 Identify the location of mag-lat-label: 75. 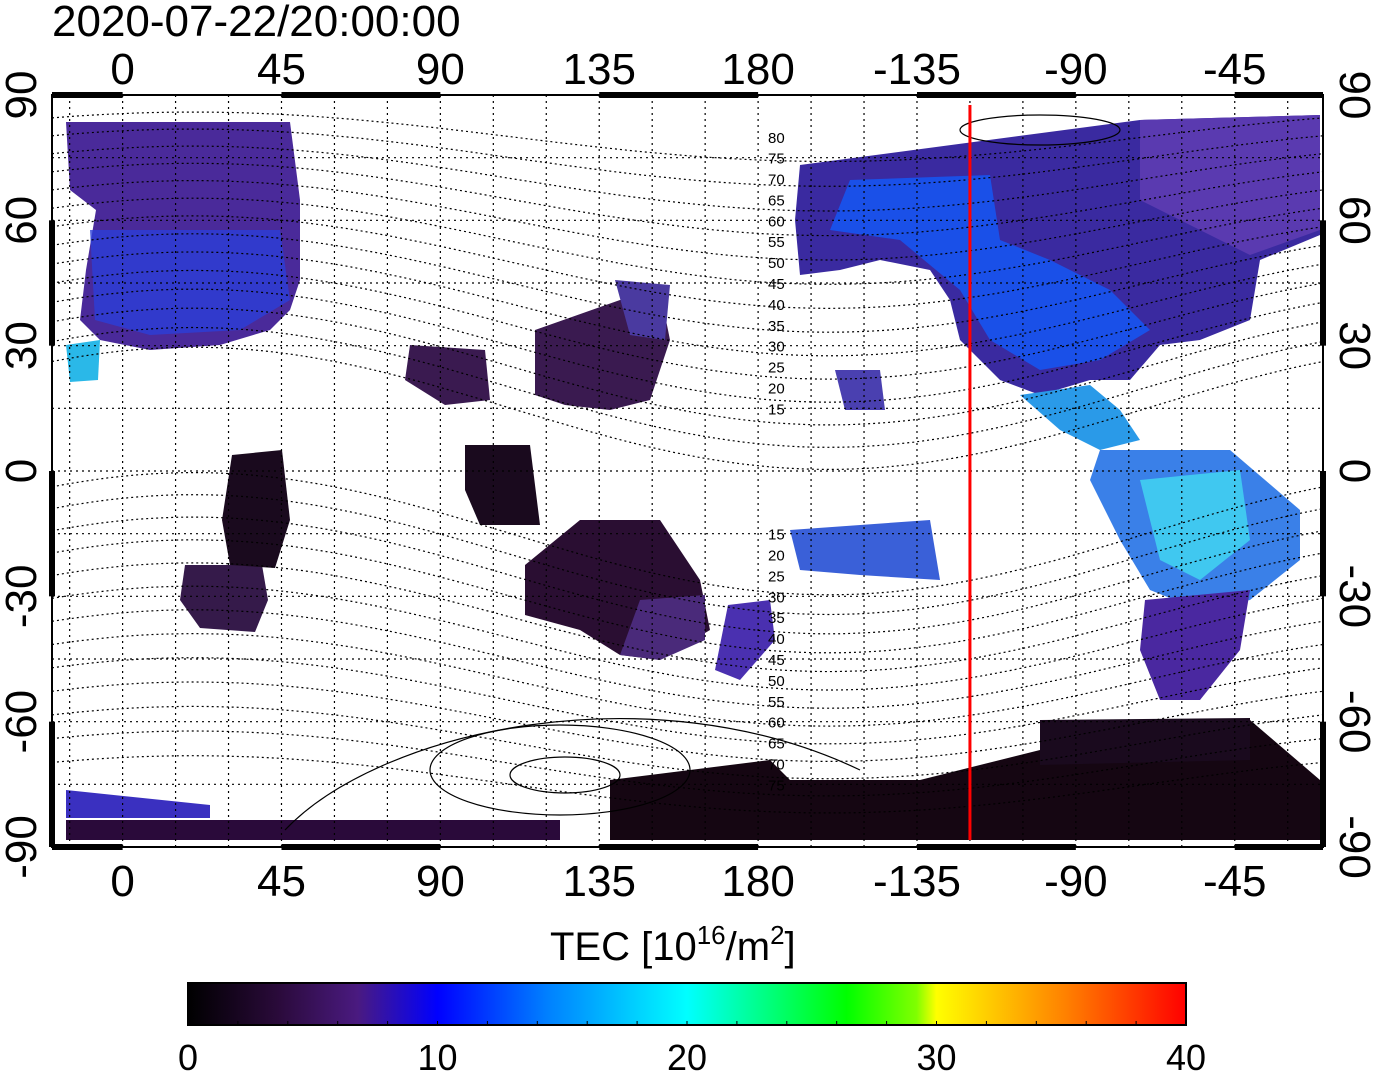
(776, 785).